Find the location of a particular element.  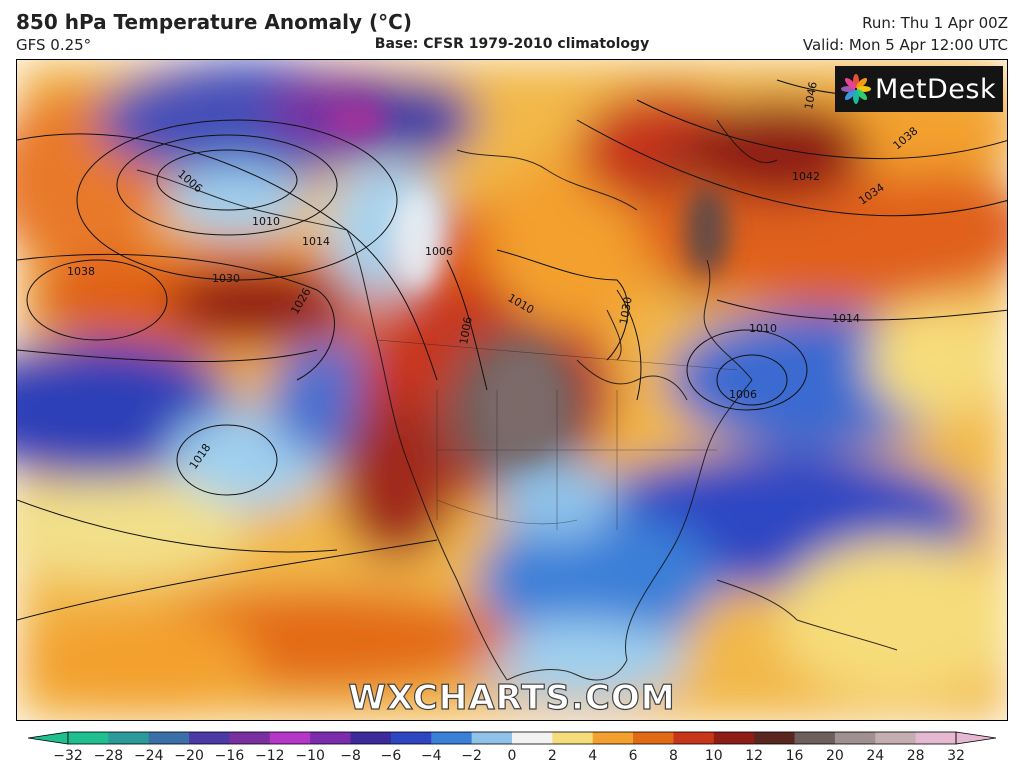

climatology-base-label: Base: CFSR 1979-2010 climatology is located at coordinates (512, 44).